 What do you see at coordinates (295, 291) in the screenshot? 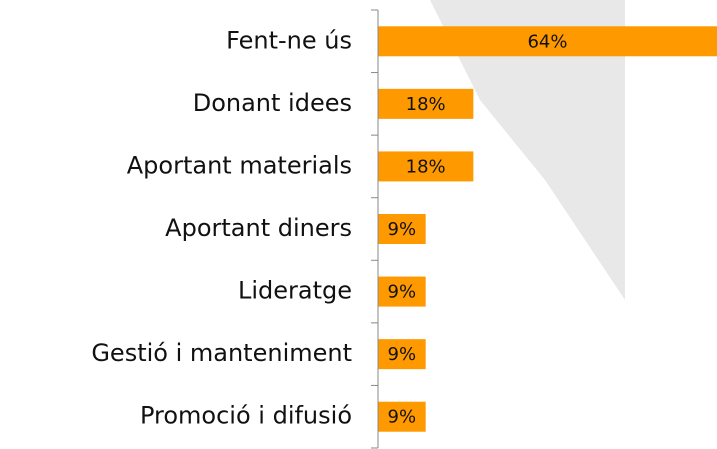
I see `category-label: Lideratge` at bounding box center [295, 291].